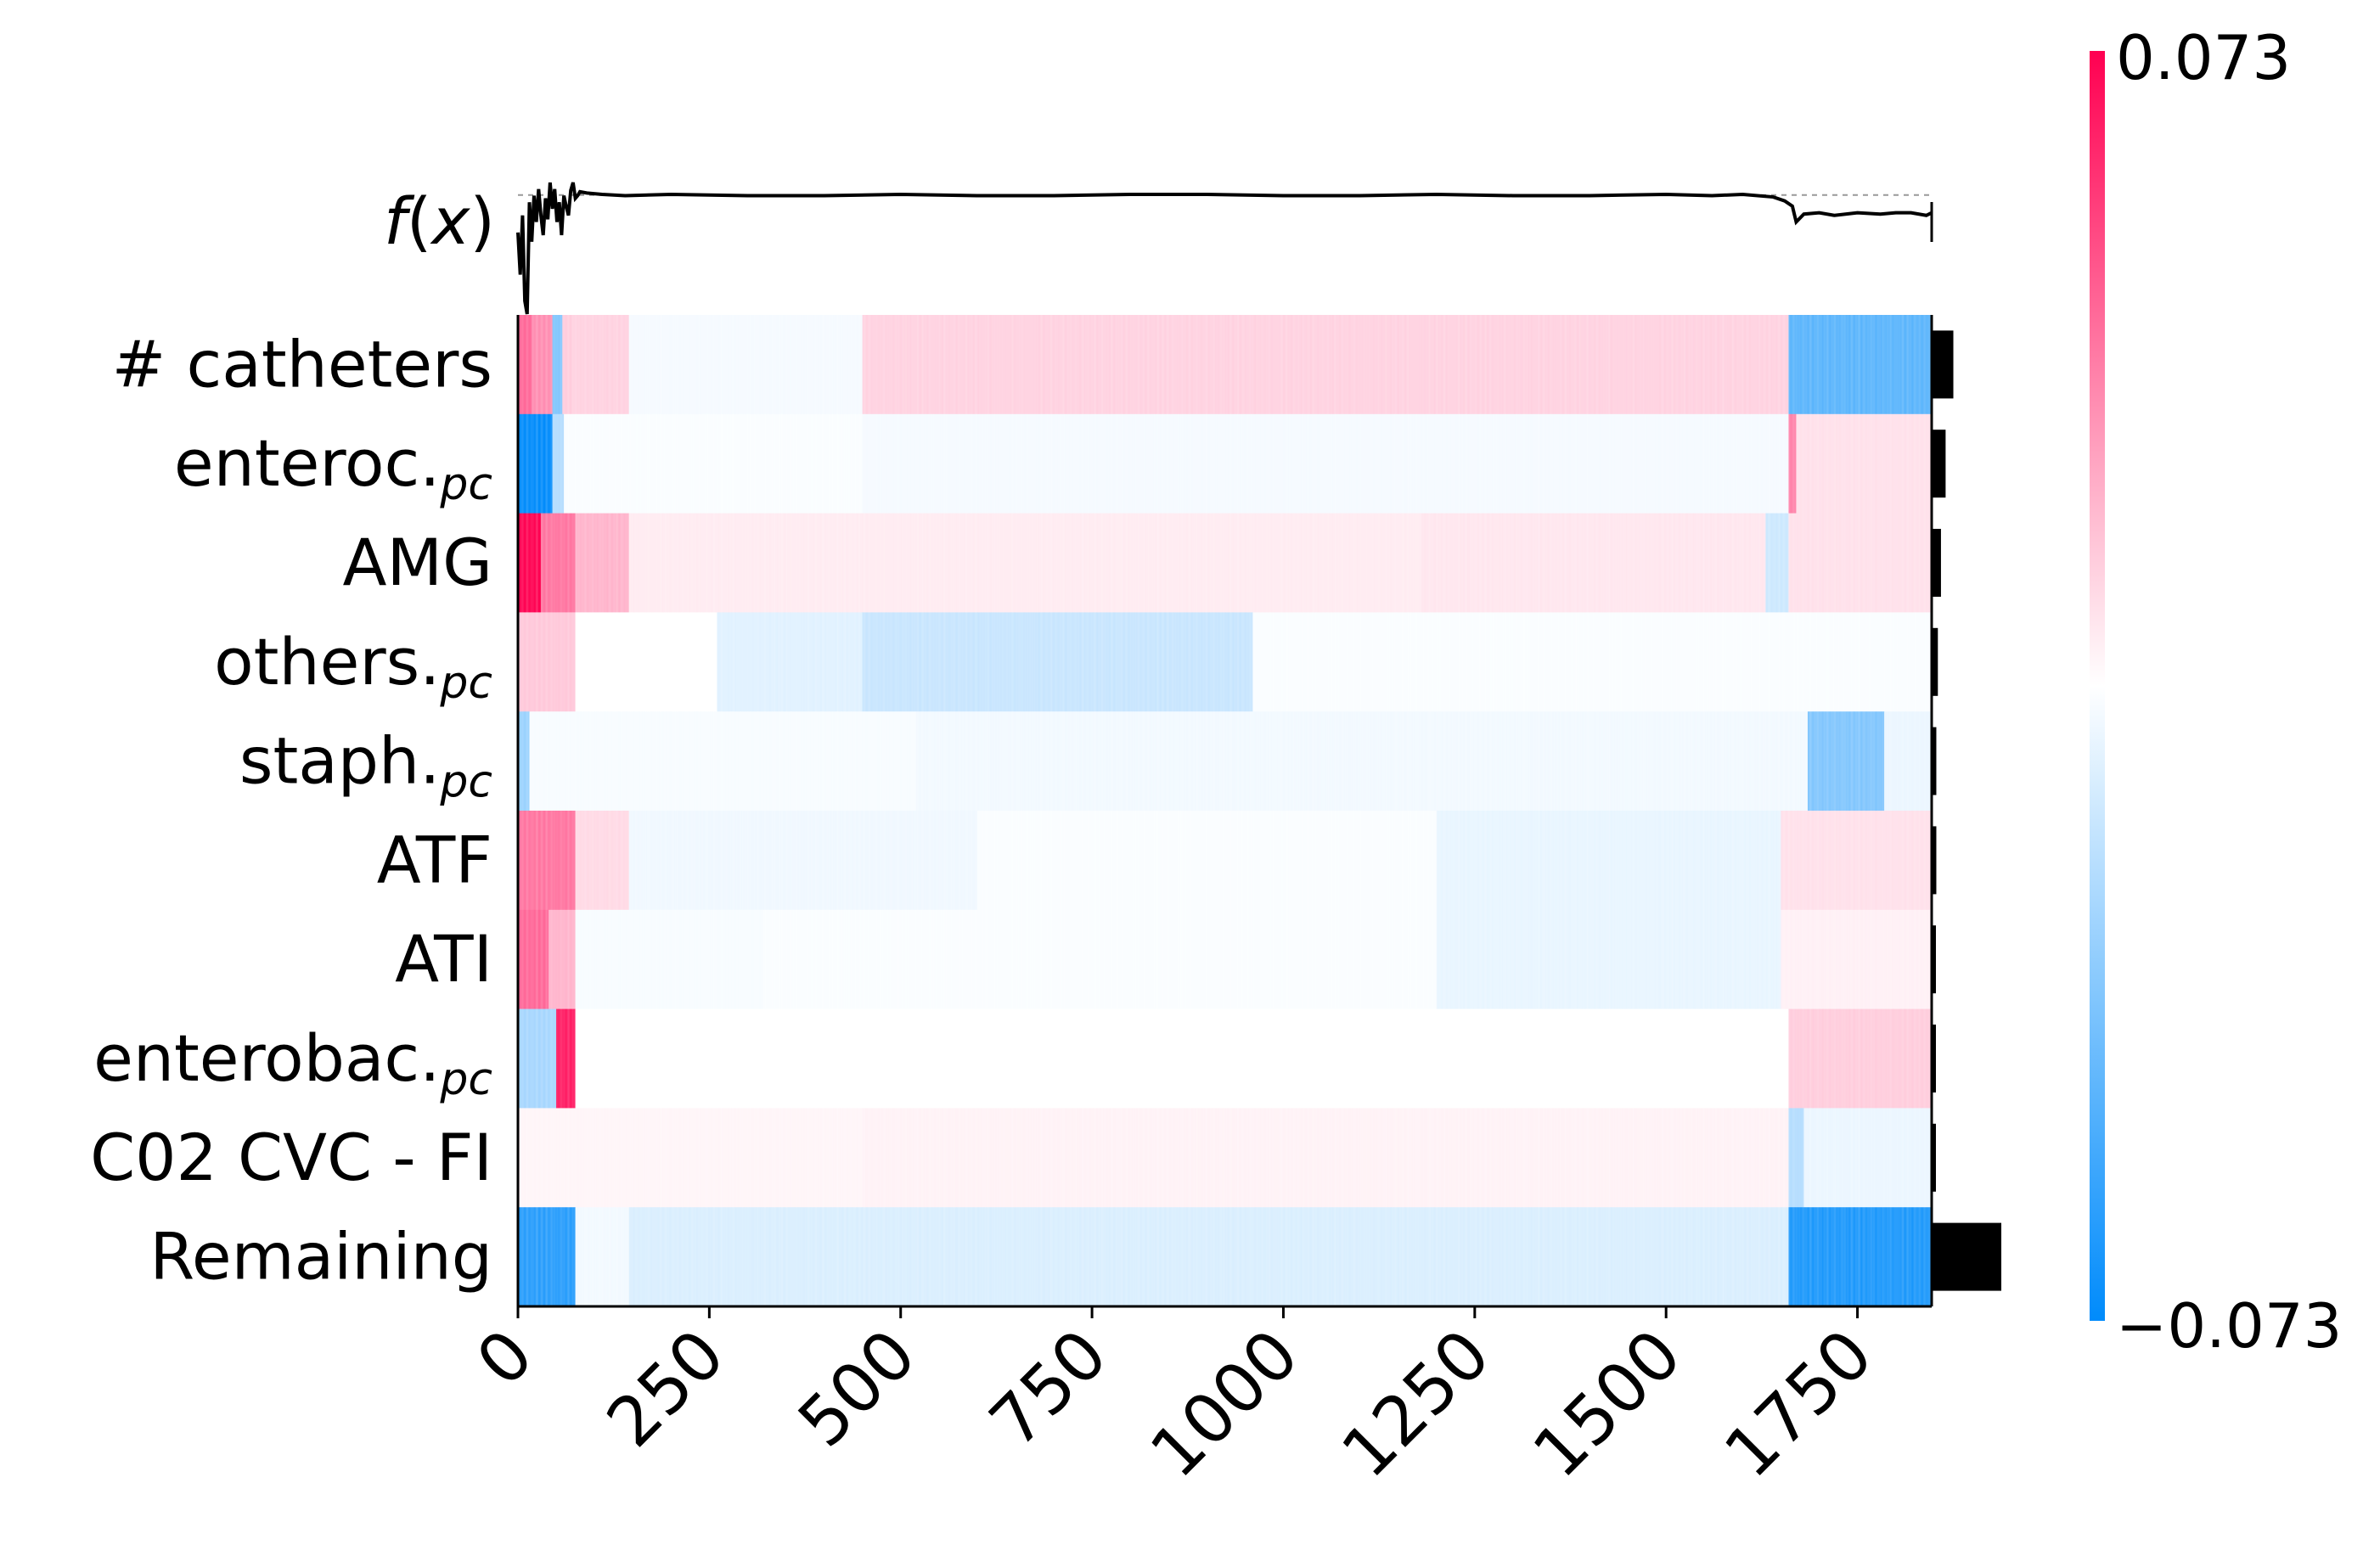 Image resolution: width=2380 pixels, height=1567 pixels. I want to click on feature-label: enteroc.pc, so click(333, 467).